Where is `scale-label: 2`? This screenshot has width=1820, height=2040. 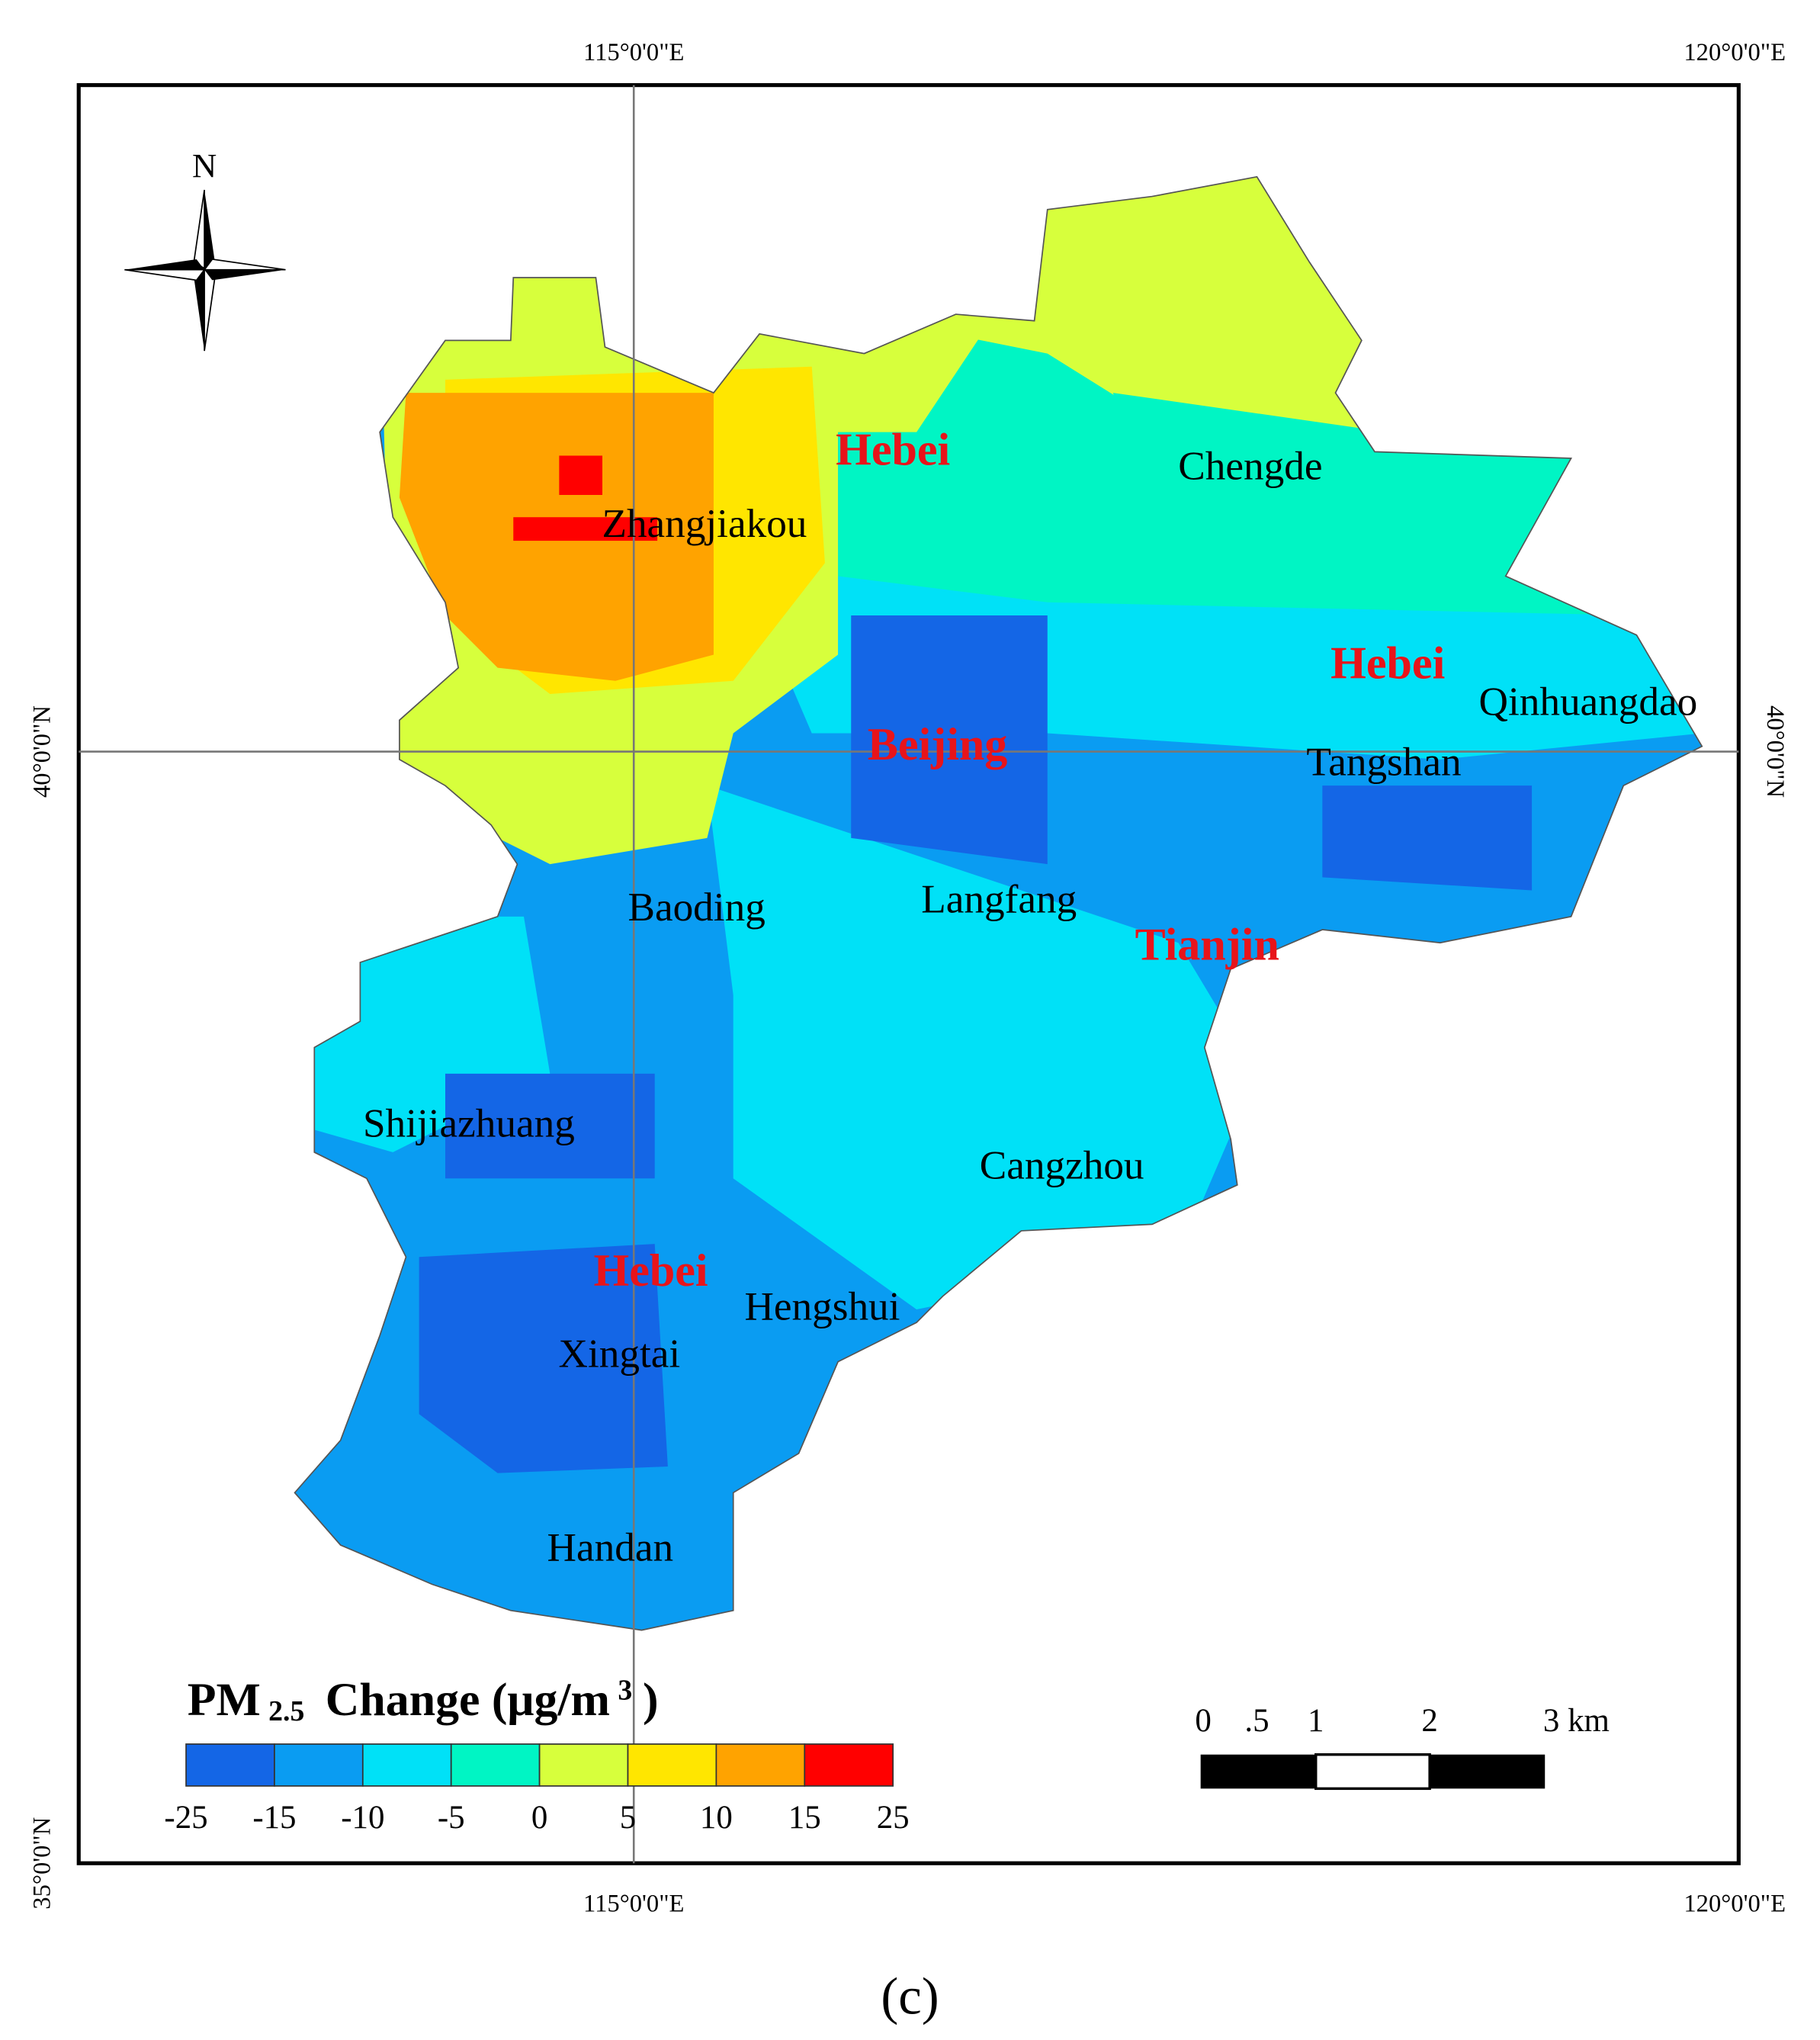 scale-label: 2 is located at coordinates (1429, 1721).